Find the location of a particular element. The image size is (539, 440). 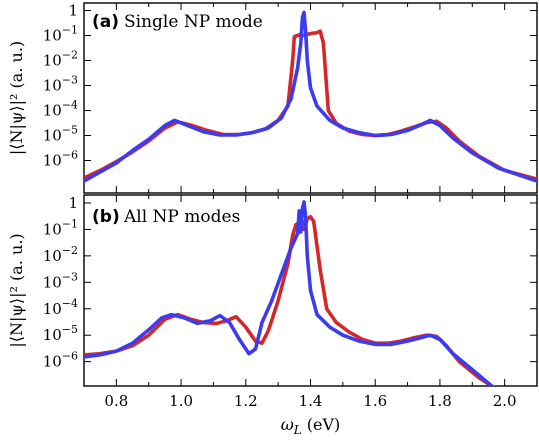

x-tick-label: 1.2 is located at coordinates (246, 401).